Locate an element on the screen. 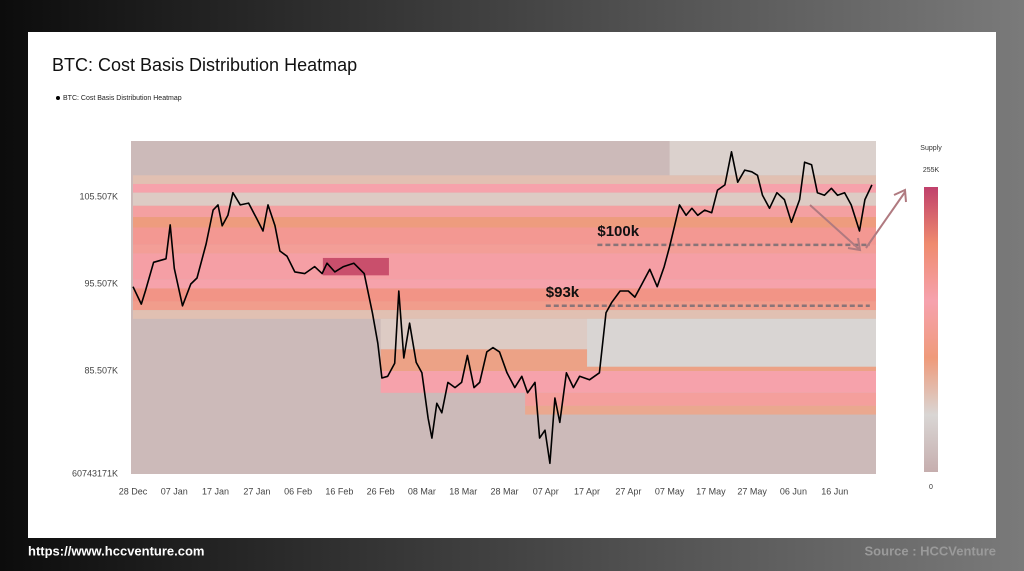 The height and width of the screenshot is (571, 1024). x-tick-label: 27 May is located at coordinates (752, 491).